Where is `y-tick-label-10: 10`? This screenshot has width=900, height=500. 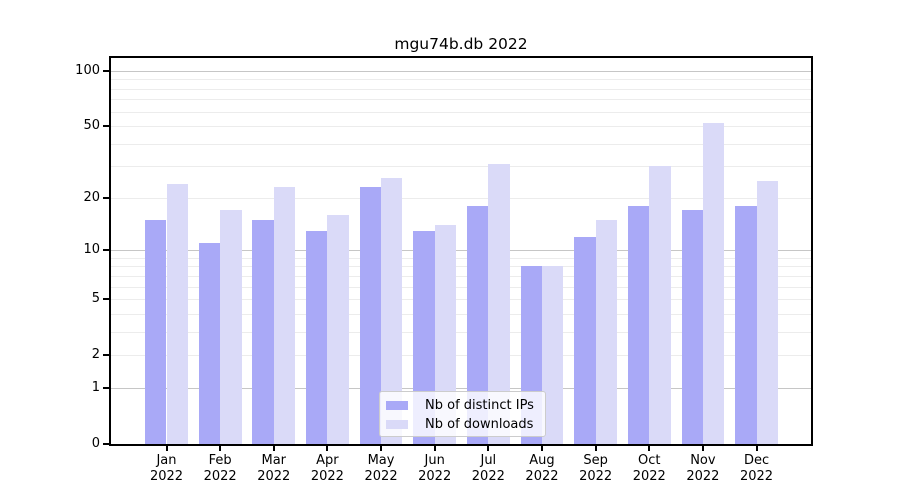 y-tick-label-10: 10 is located at coordinates (91, 250).